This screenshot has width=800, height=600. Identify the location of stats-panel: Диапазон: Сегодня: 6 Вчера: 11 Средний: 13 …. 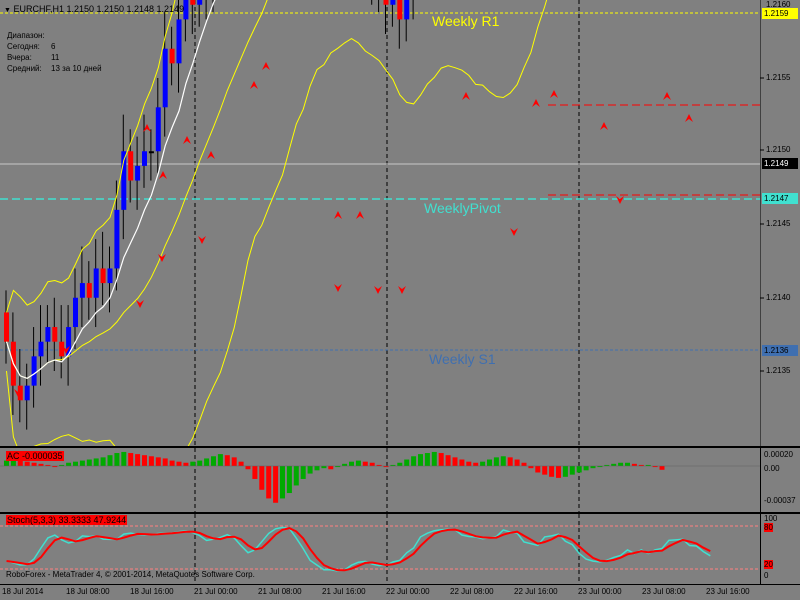
(54, 52).